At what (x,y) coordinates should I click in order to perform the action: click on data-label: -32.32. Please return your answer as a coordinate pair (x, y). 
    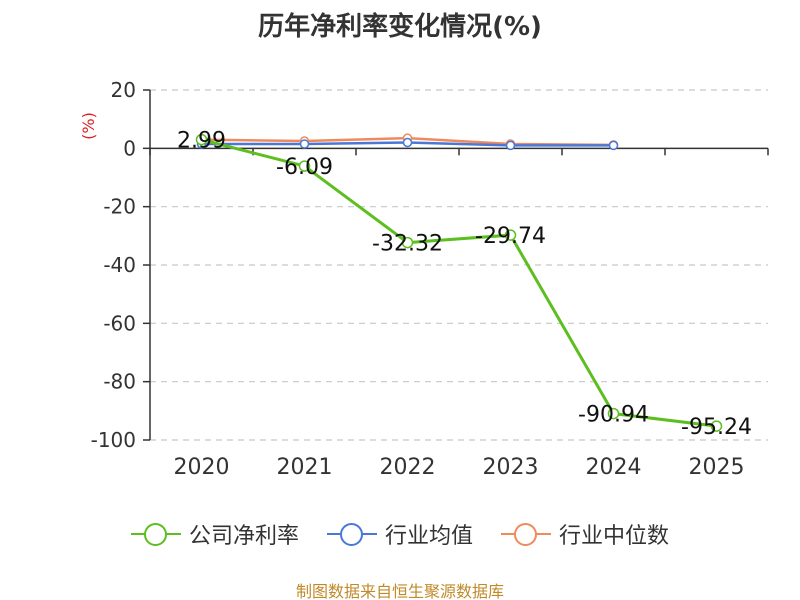
    Looking at the image, I should click on (407, 244).